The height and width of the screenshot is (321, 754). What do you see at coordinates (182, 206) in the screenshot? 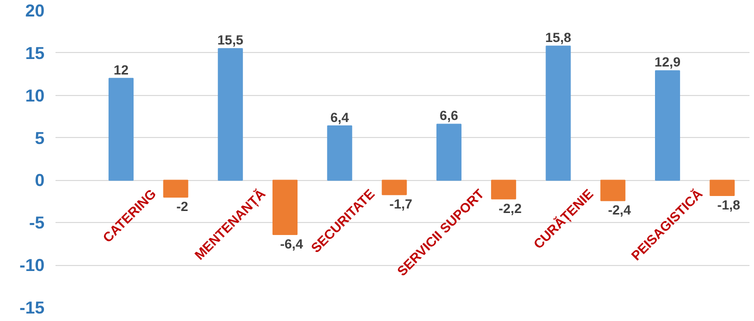
I see `data-label: -2` at bounding box center [182, 206].